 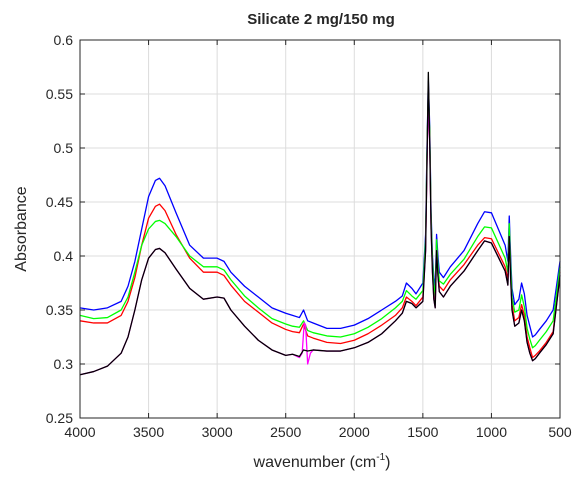 I want to click on y-tick-label: 0.35, so click(x=59, y=310).